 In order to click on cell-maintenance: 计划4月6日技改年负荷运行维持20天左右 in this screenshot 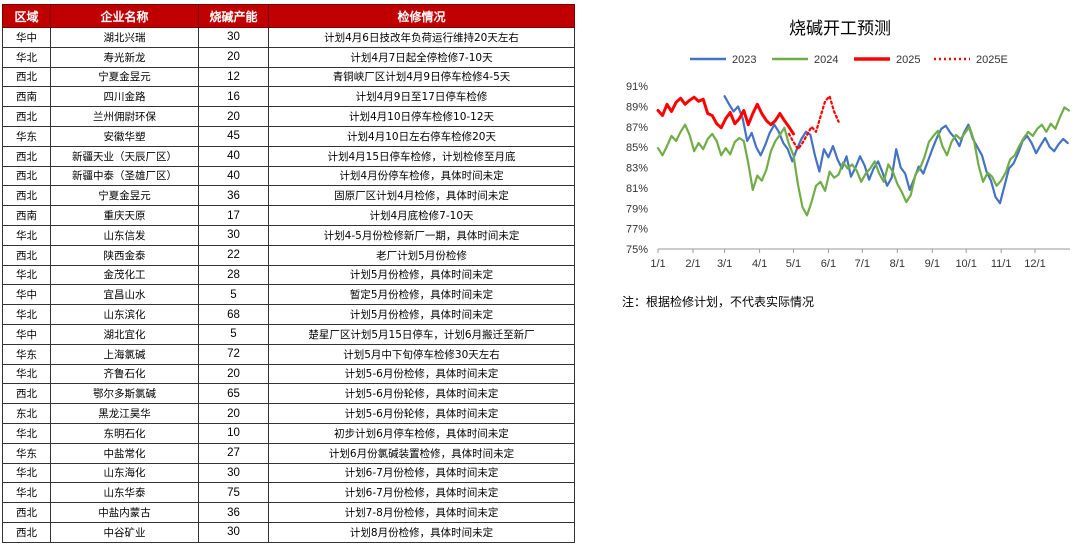, I will do `click(421, 37)`.